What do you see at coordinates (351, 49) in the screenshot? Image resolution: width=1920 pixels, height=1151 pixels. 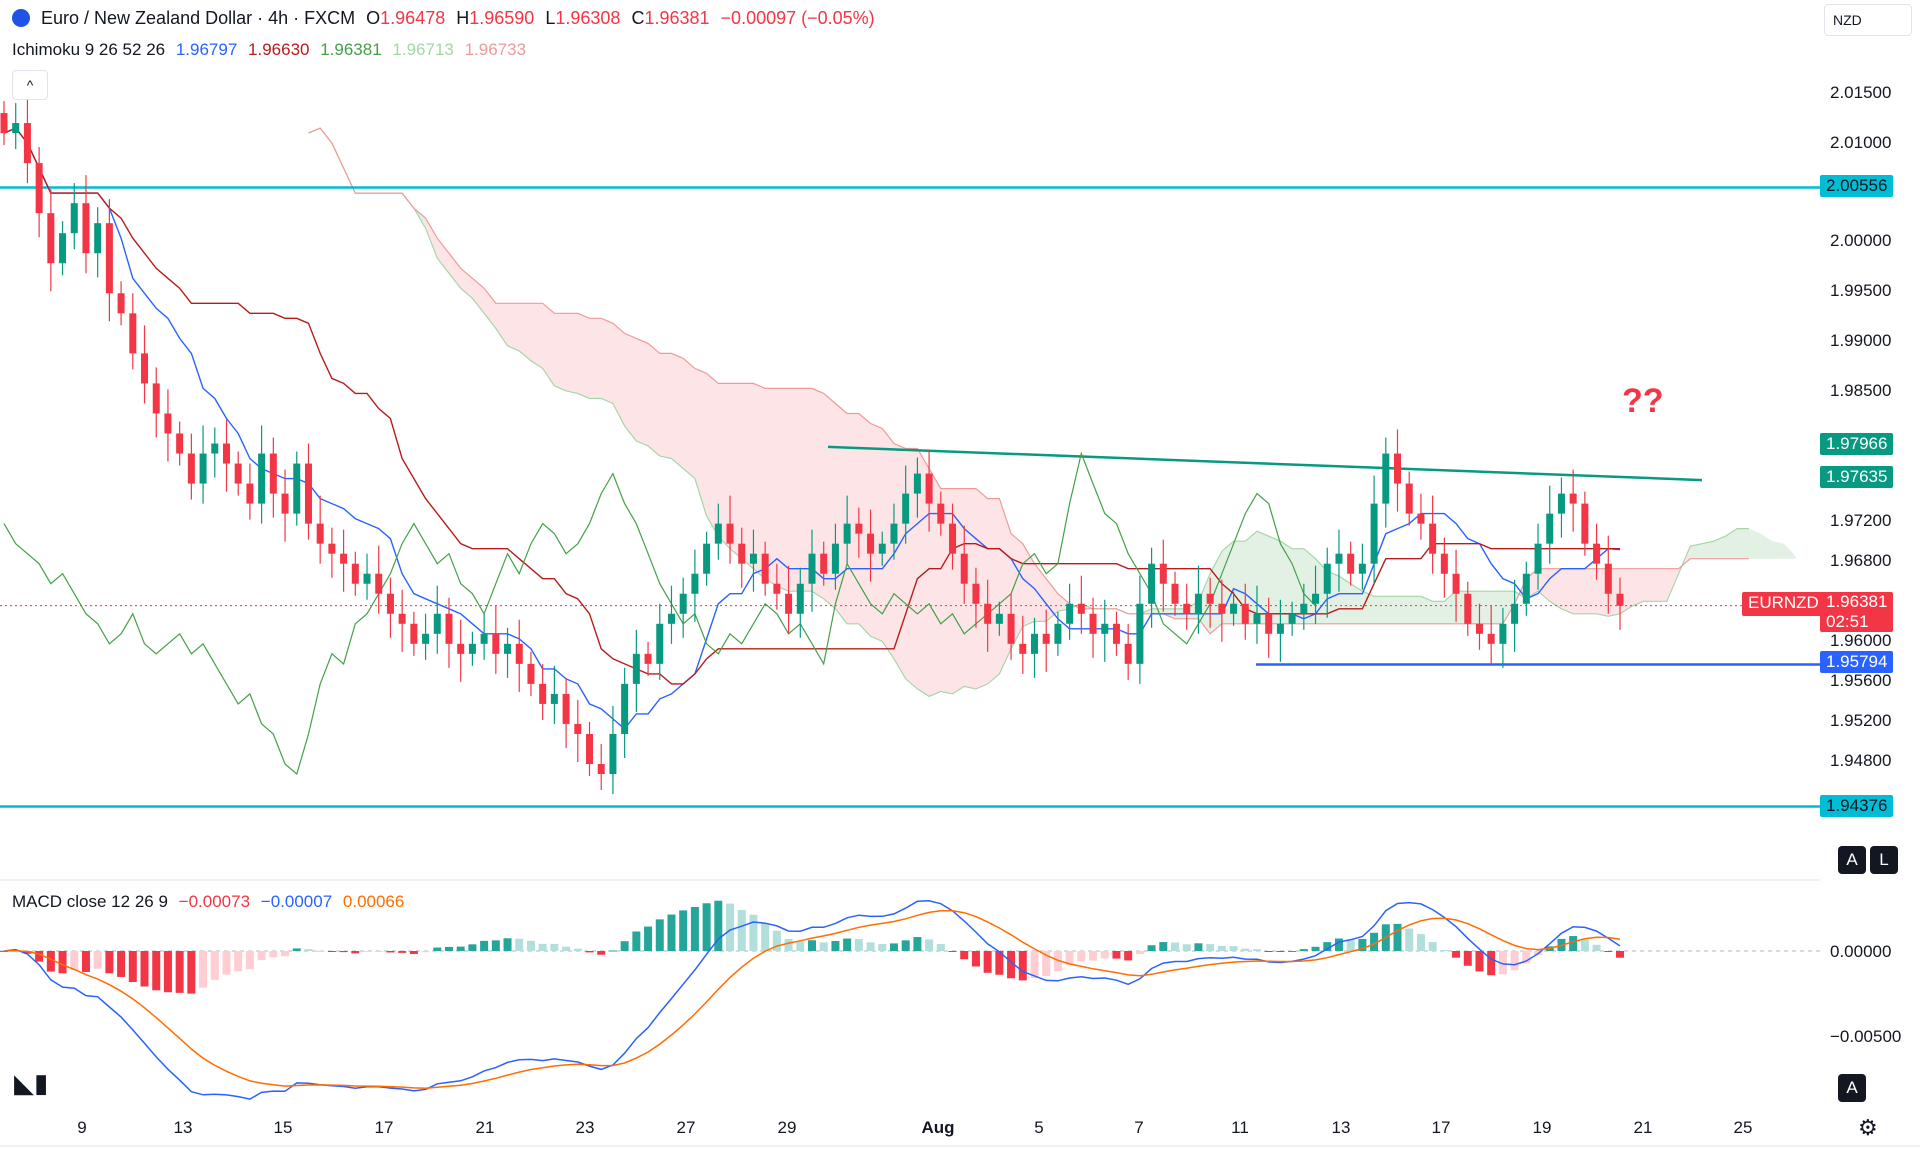 I see `ichimoku-lagging-value: 1.96381` at bounding box center [351, 49].